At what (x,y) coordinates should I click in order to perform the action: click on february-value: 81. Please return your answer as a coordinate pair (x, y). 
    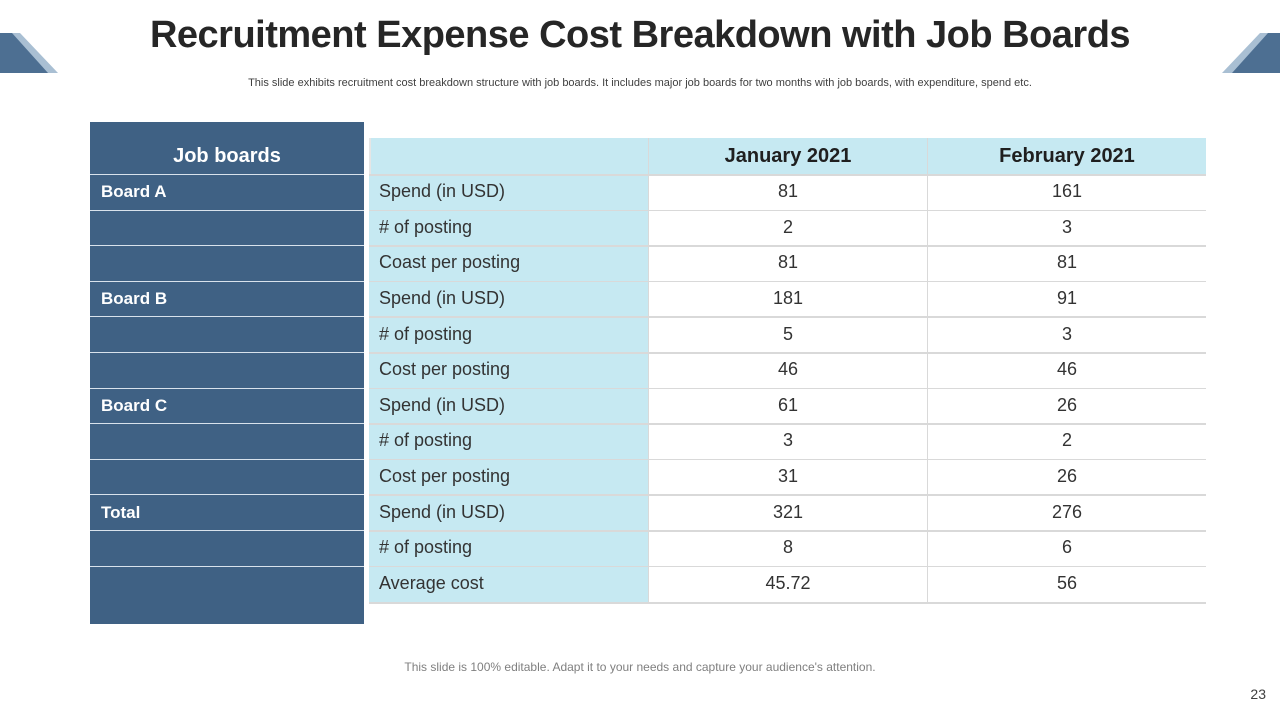
    Looking at the image, I should click on (1067, 262).